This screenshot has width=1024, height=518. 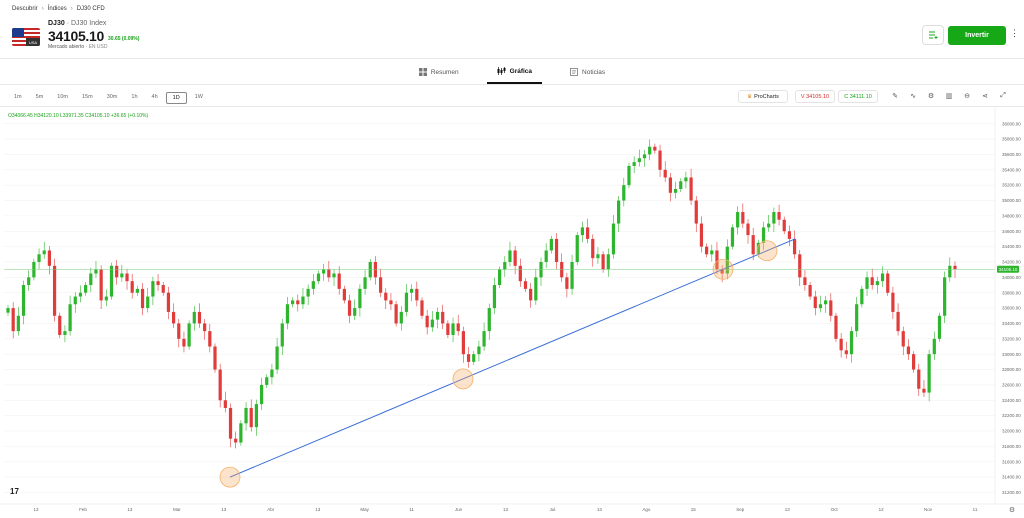 What do you see at coordinates (1012, 510) in the screenshot?
I see `axis-settings-icon: ⚙` at bounding box center [1012, 510].